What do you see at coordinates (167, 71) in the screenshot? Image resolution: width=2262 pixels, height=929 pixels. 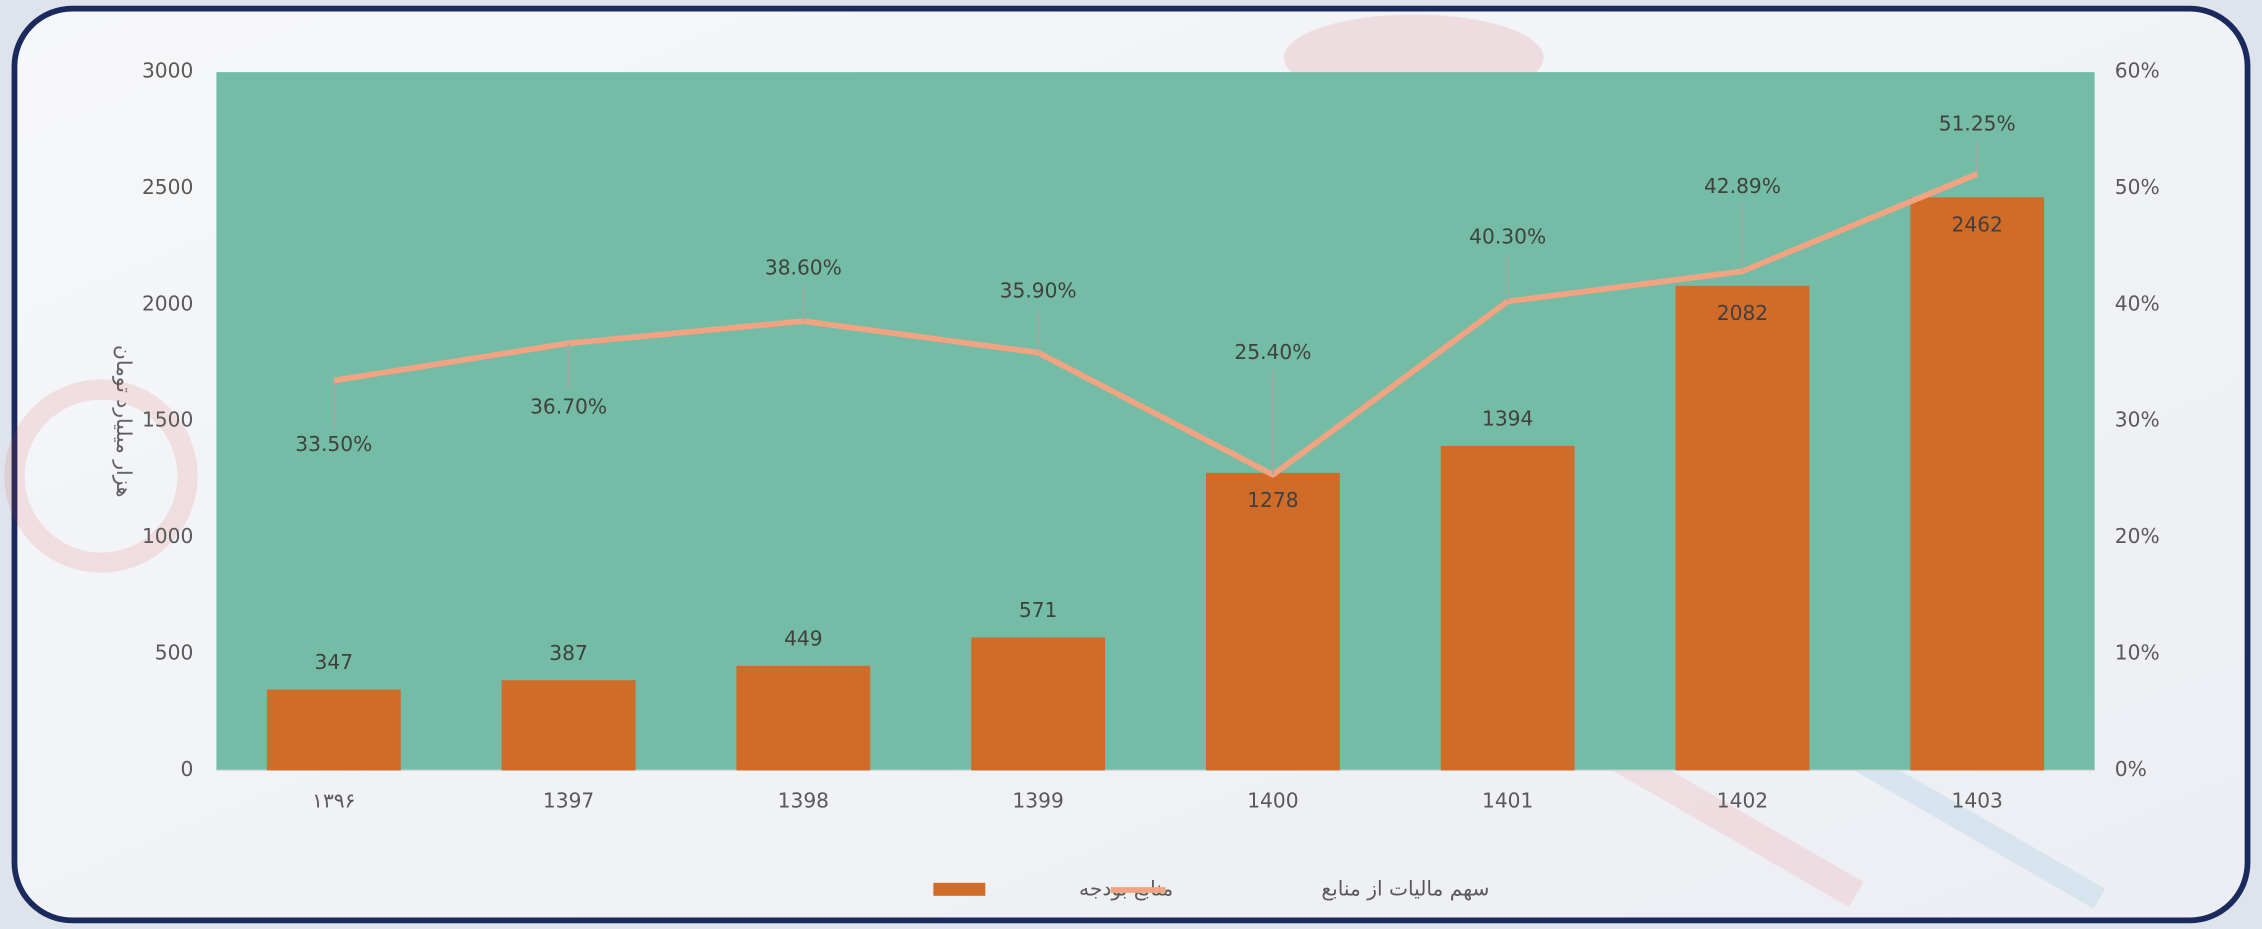 I see `y-tick-label: 3000` at bounding box center [167, 71].